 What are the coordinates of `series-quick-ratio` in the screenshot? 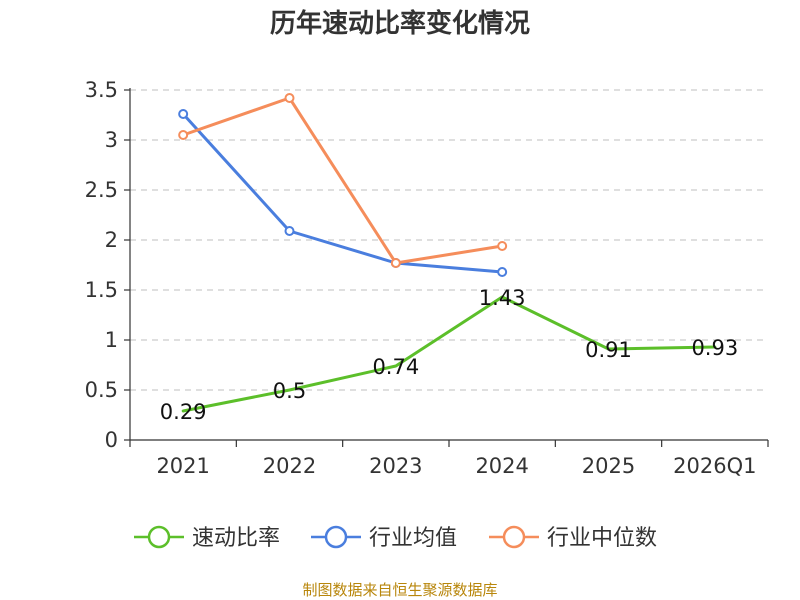 It's located at (449, 354).